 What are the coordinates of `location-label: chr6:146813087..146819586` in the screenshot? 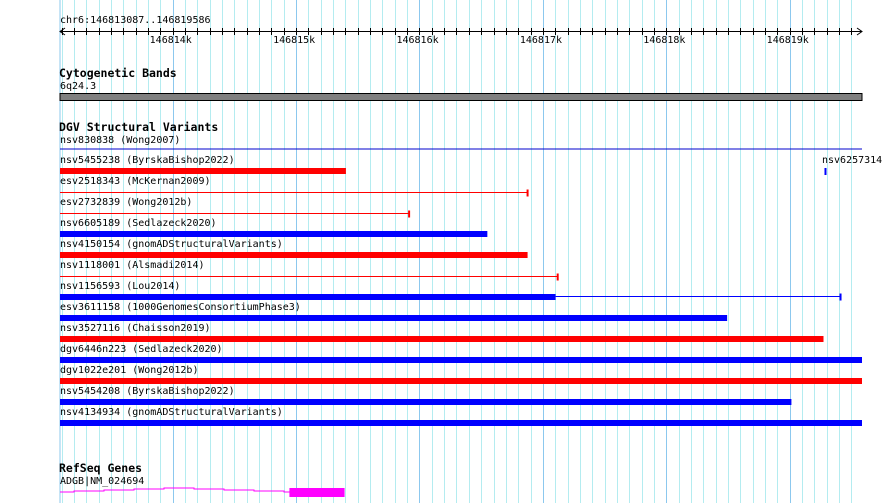 It's located at (135, 20).